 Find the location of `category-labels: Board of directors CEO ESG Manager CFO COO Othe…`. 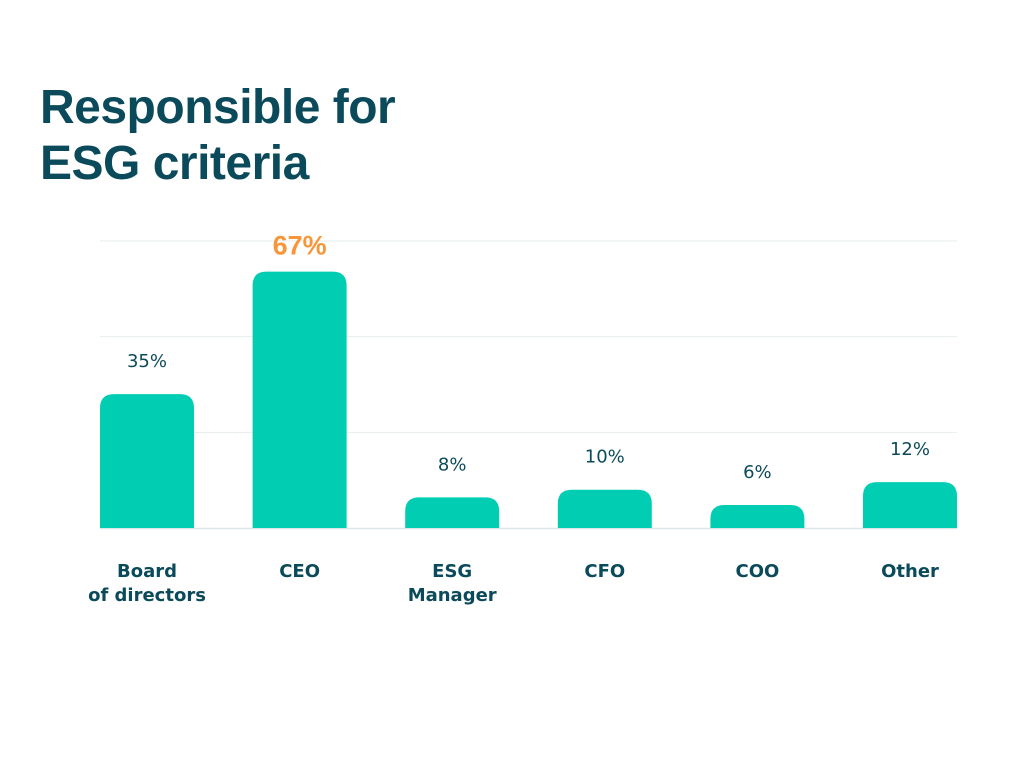

category-labels: Board of directors CEO ESG Manager CFO COO Othe… is located at coordinates (513, 583).